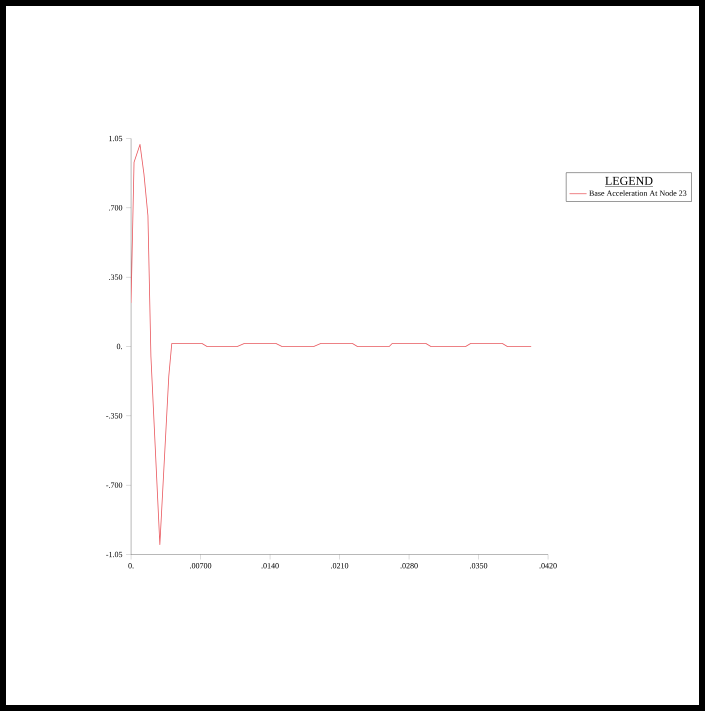  Describe the element at coordinates (114, 416) in the screenshot. I see `y-tick-label: -.350` at that location.